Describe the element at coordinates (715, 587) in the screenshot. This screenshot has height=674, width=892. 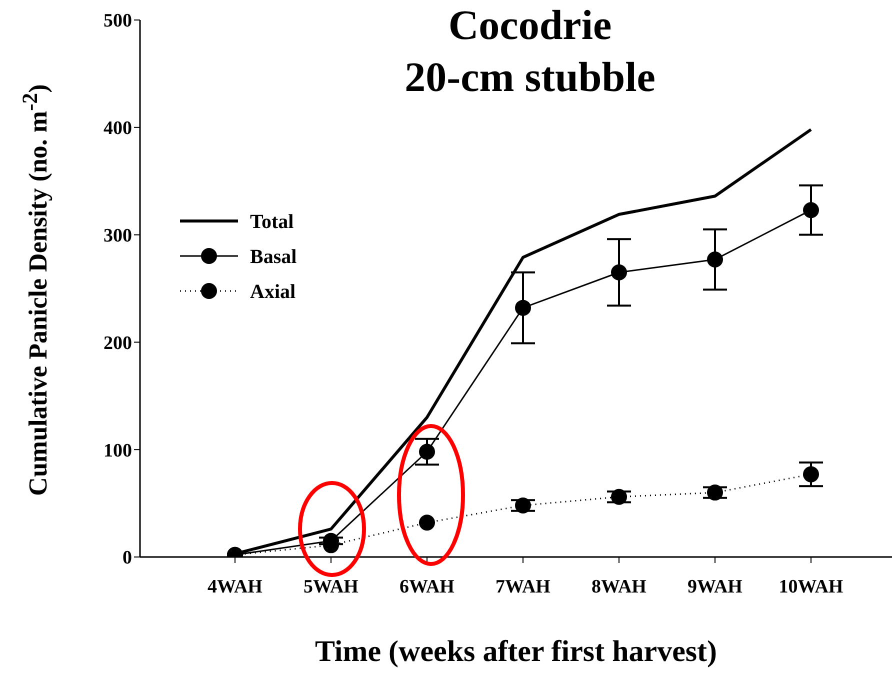
I see `x-tick-label: 9WAH` at that location.